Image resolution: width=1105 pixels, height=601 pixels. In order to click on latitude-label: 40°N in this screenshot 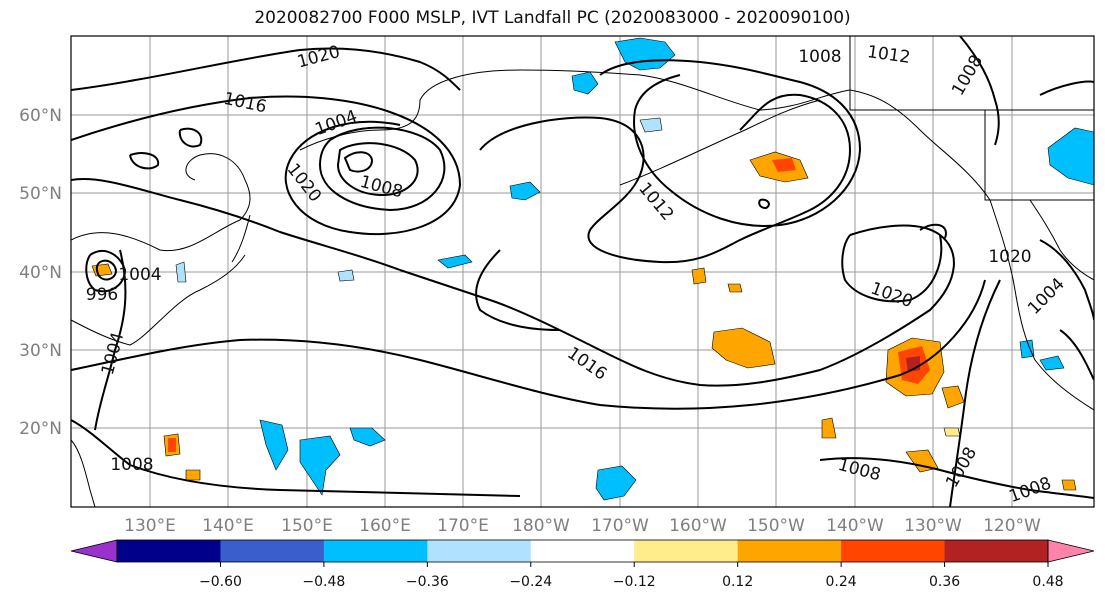, I will do `click(40, 273)`.